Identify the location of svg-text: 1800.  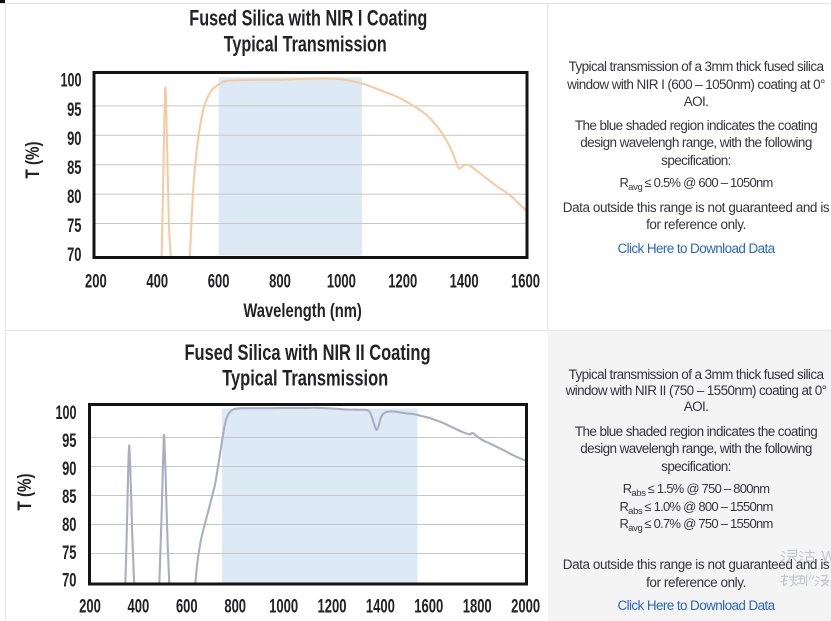
(477, 607).